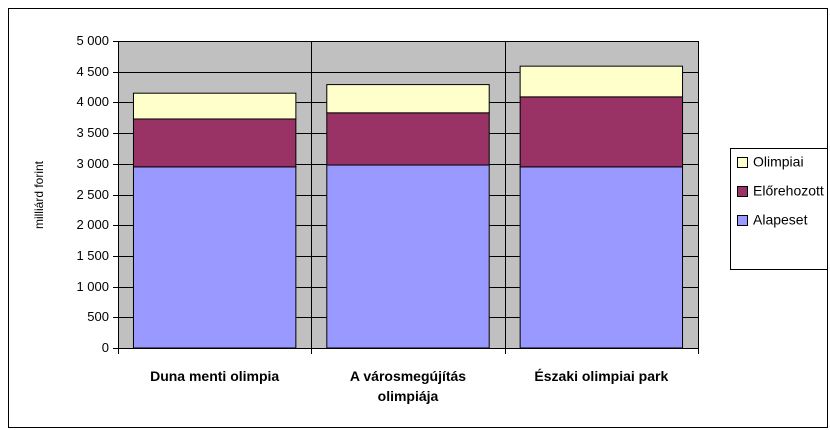 This screenshot has height=430, width=830. What do you see at coordinates (215, 376) in the screenshot?
I see `x-tick-label: Duna menti olimpia` at bounding box center [215, 376].